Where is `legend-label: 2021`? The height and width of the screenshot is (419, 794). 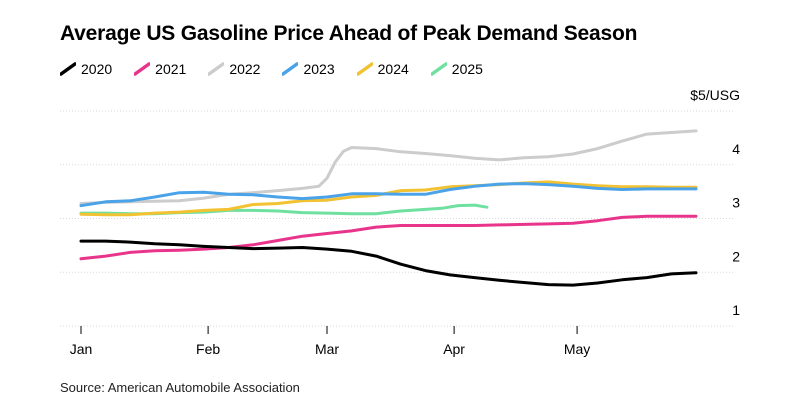
legend-label: 2021 is located at coordinates (171, 69).